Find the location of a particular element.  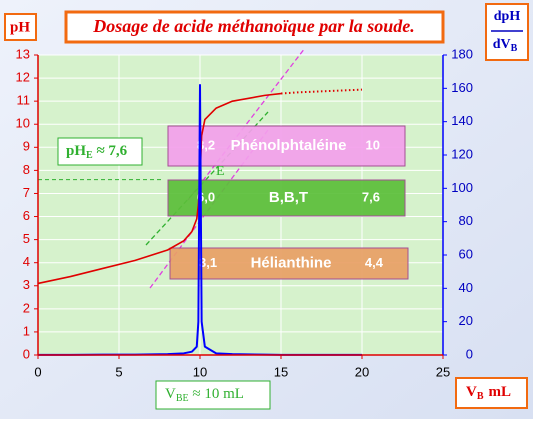

data-line is located at coordinates (321, 91).